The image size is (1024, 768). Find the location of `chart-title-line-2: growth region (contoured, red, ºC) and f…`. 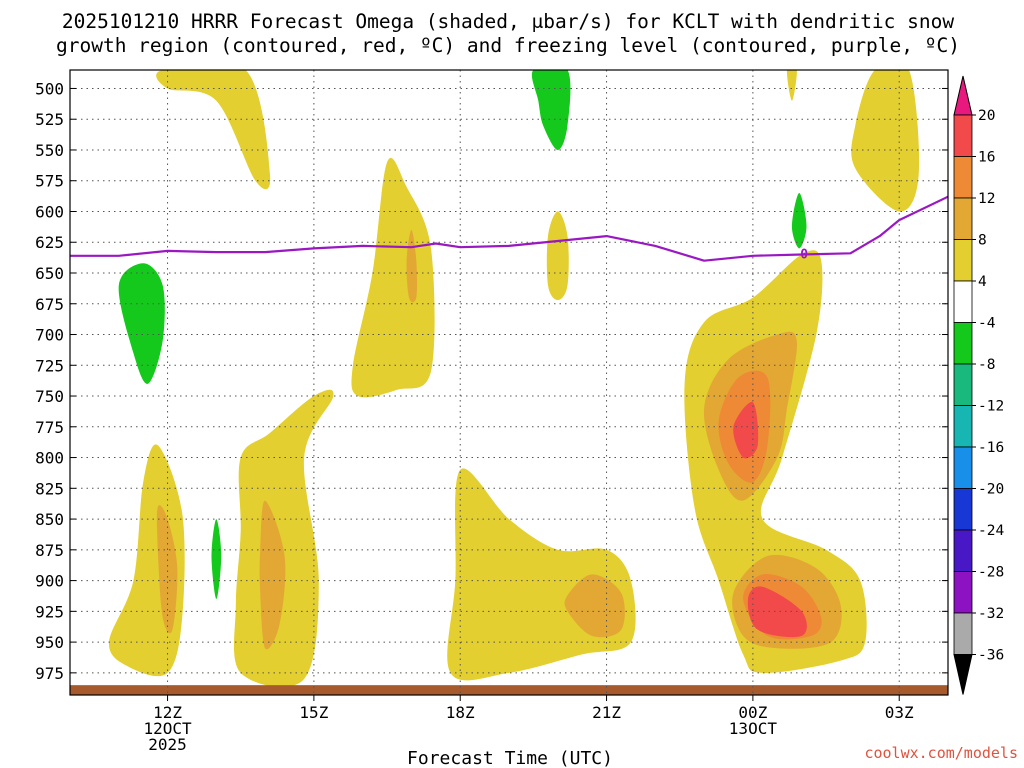

chart-title-line-2: growth region (contoured, red, ºC) and f… is located at coordinates (508, 45).